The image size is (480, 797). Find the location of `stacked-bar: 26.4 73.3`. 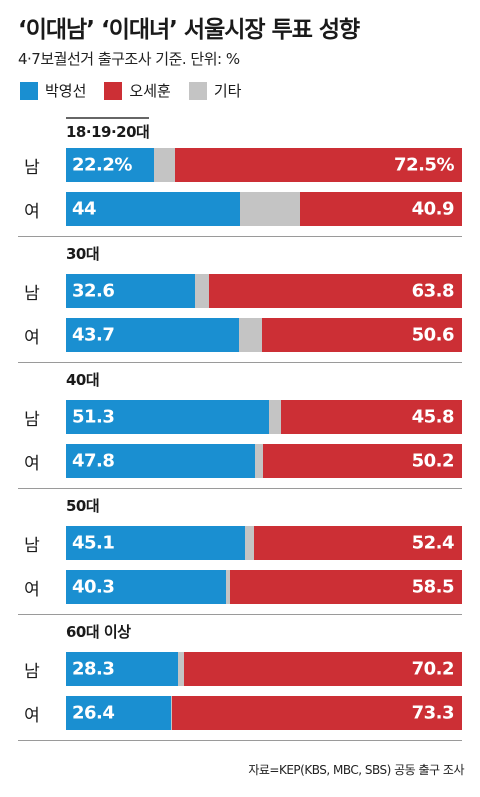

stacked-bar: 26.4 73.3 is located at coordinates (264, 713).